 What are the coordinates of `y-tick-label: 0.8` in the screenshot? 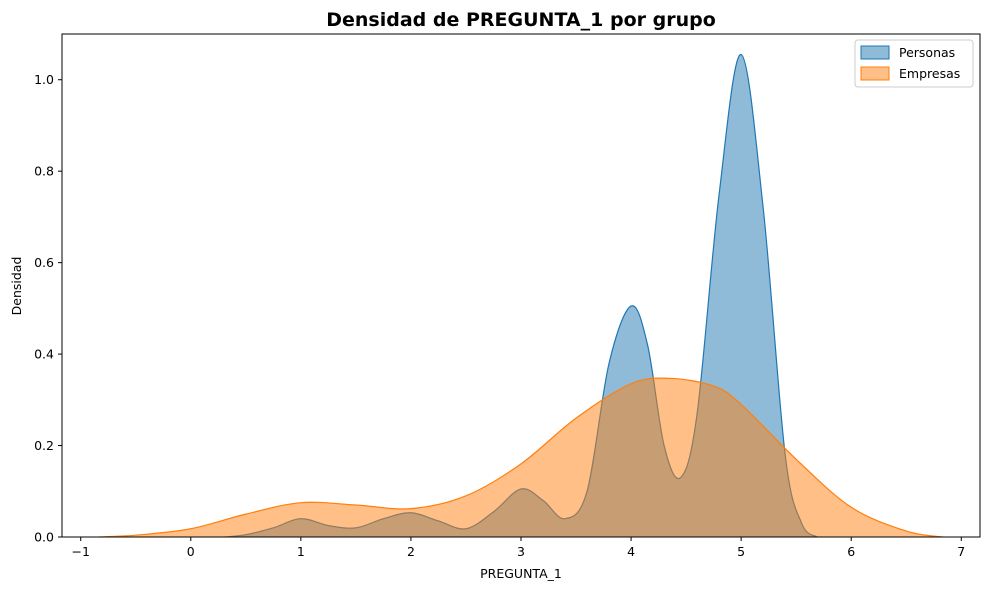 It's located at (44, 171).